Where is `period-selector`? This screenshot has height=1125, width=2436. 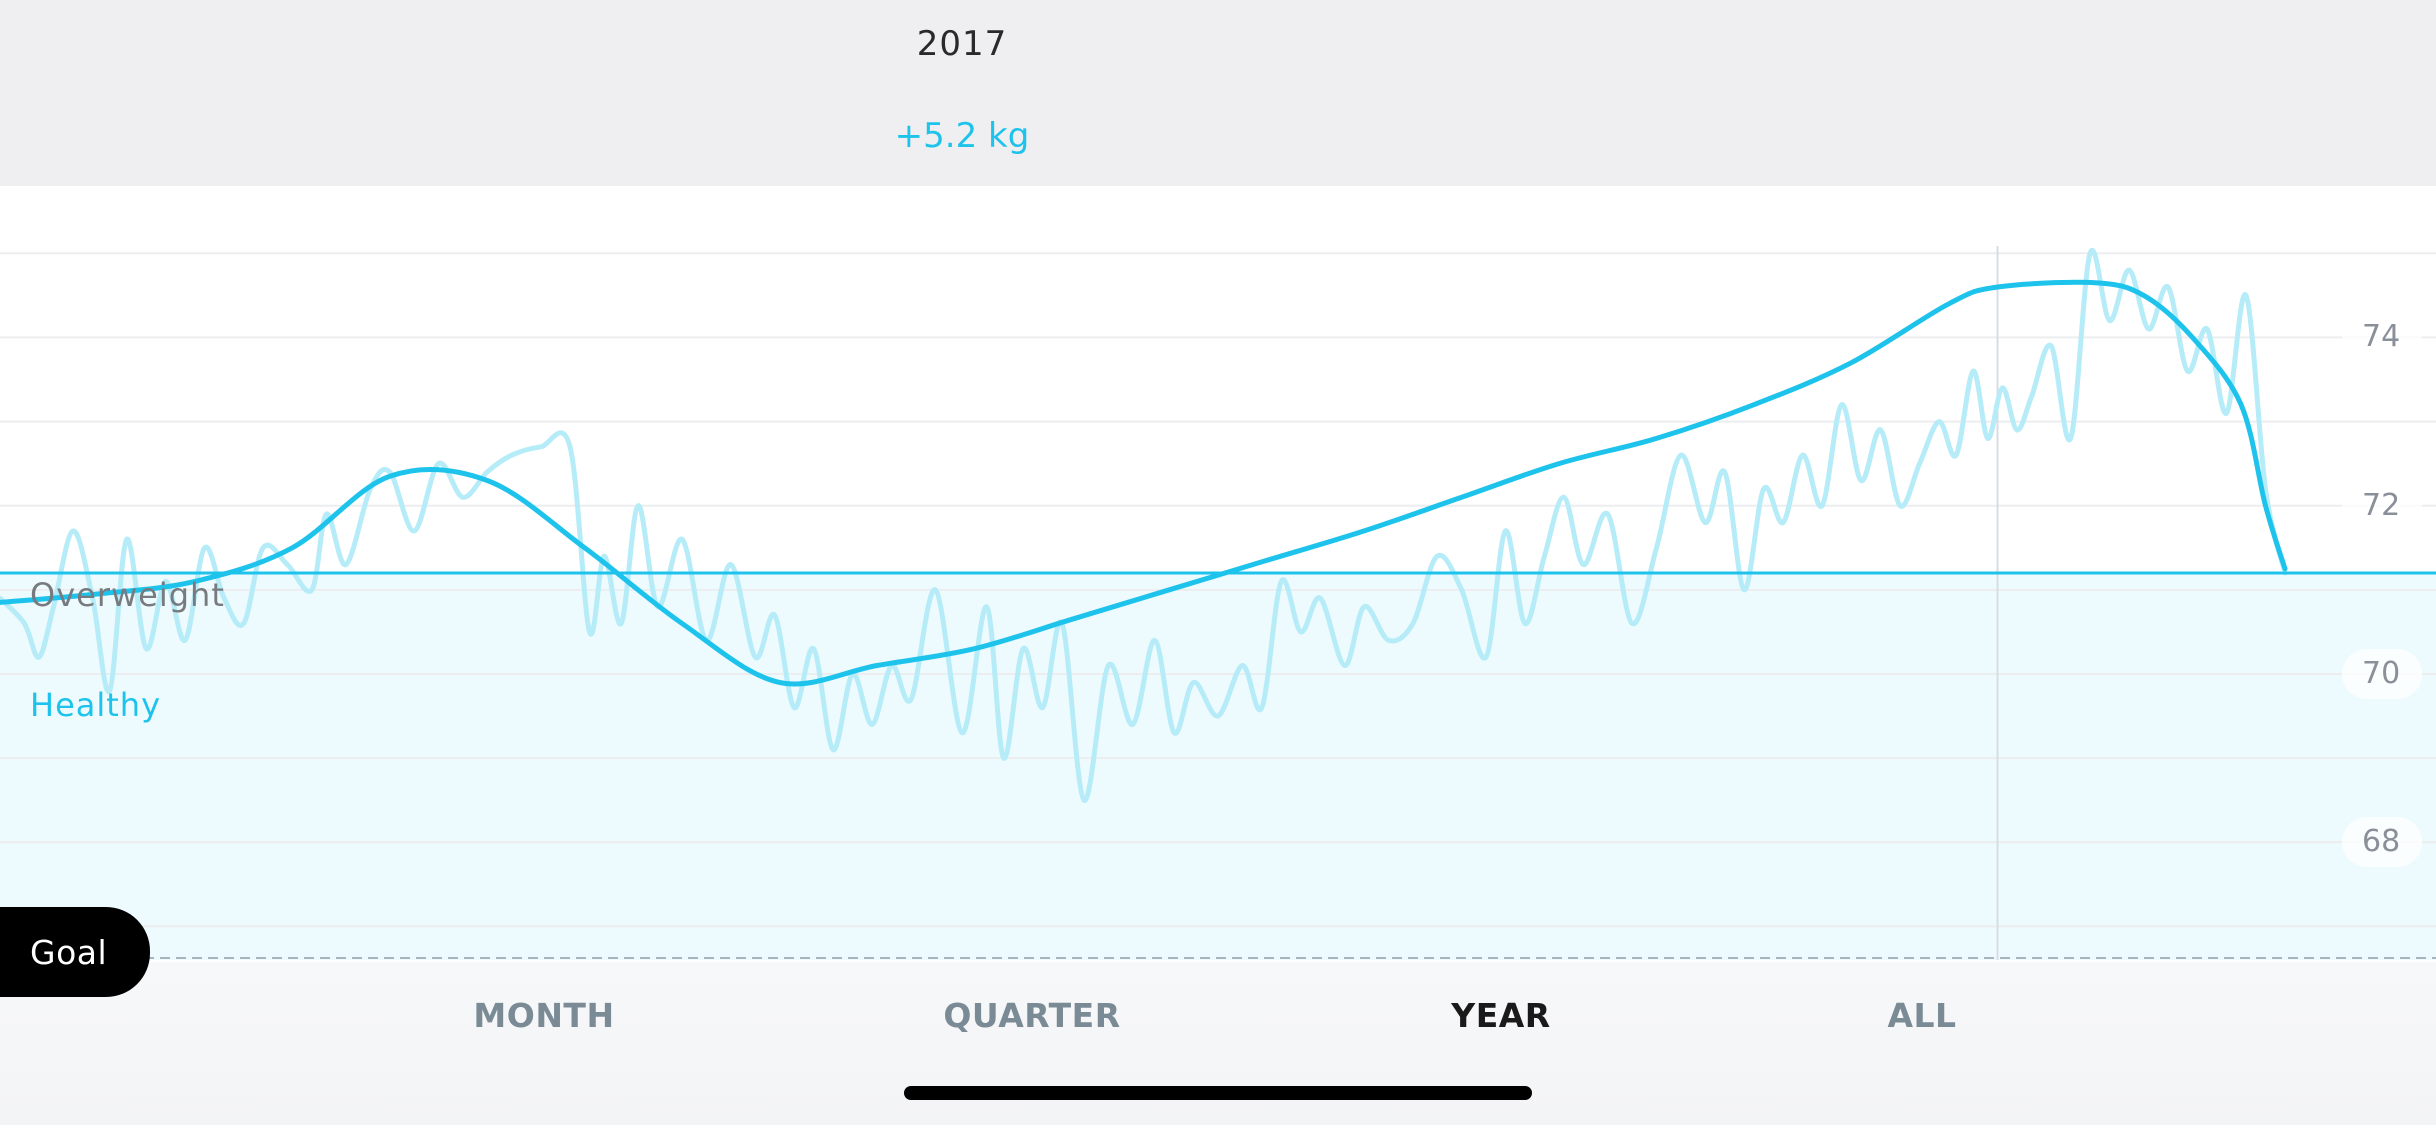
period-selector is located at coordinates (1218, 1043).